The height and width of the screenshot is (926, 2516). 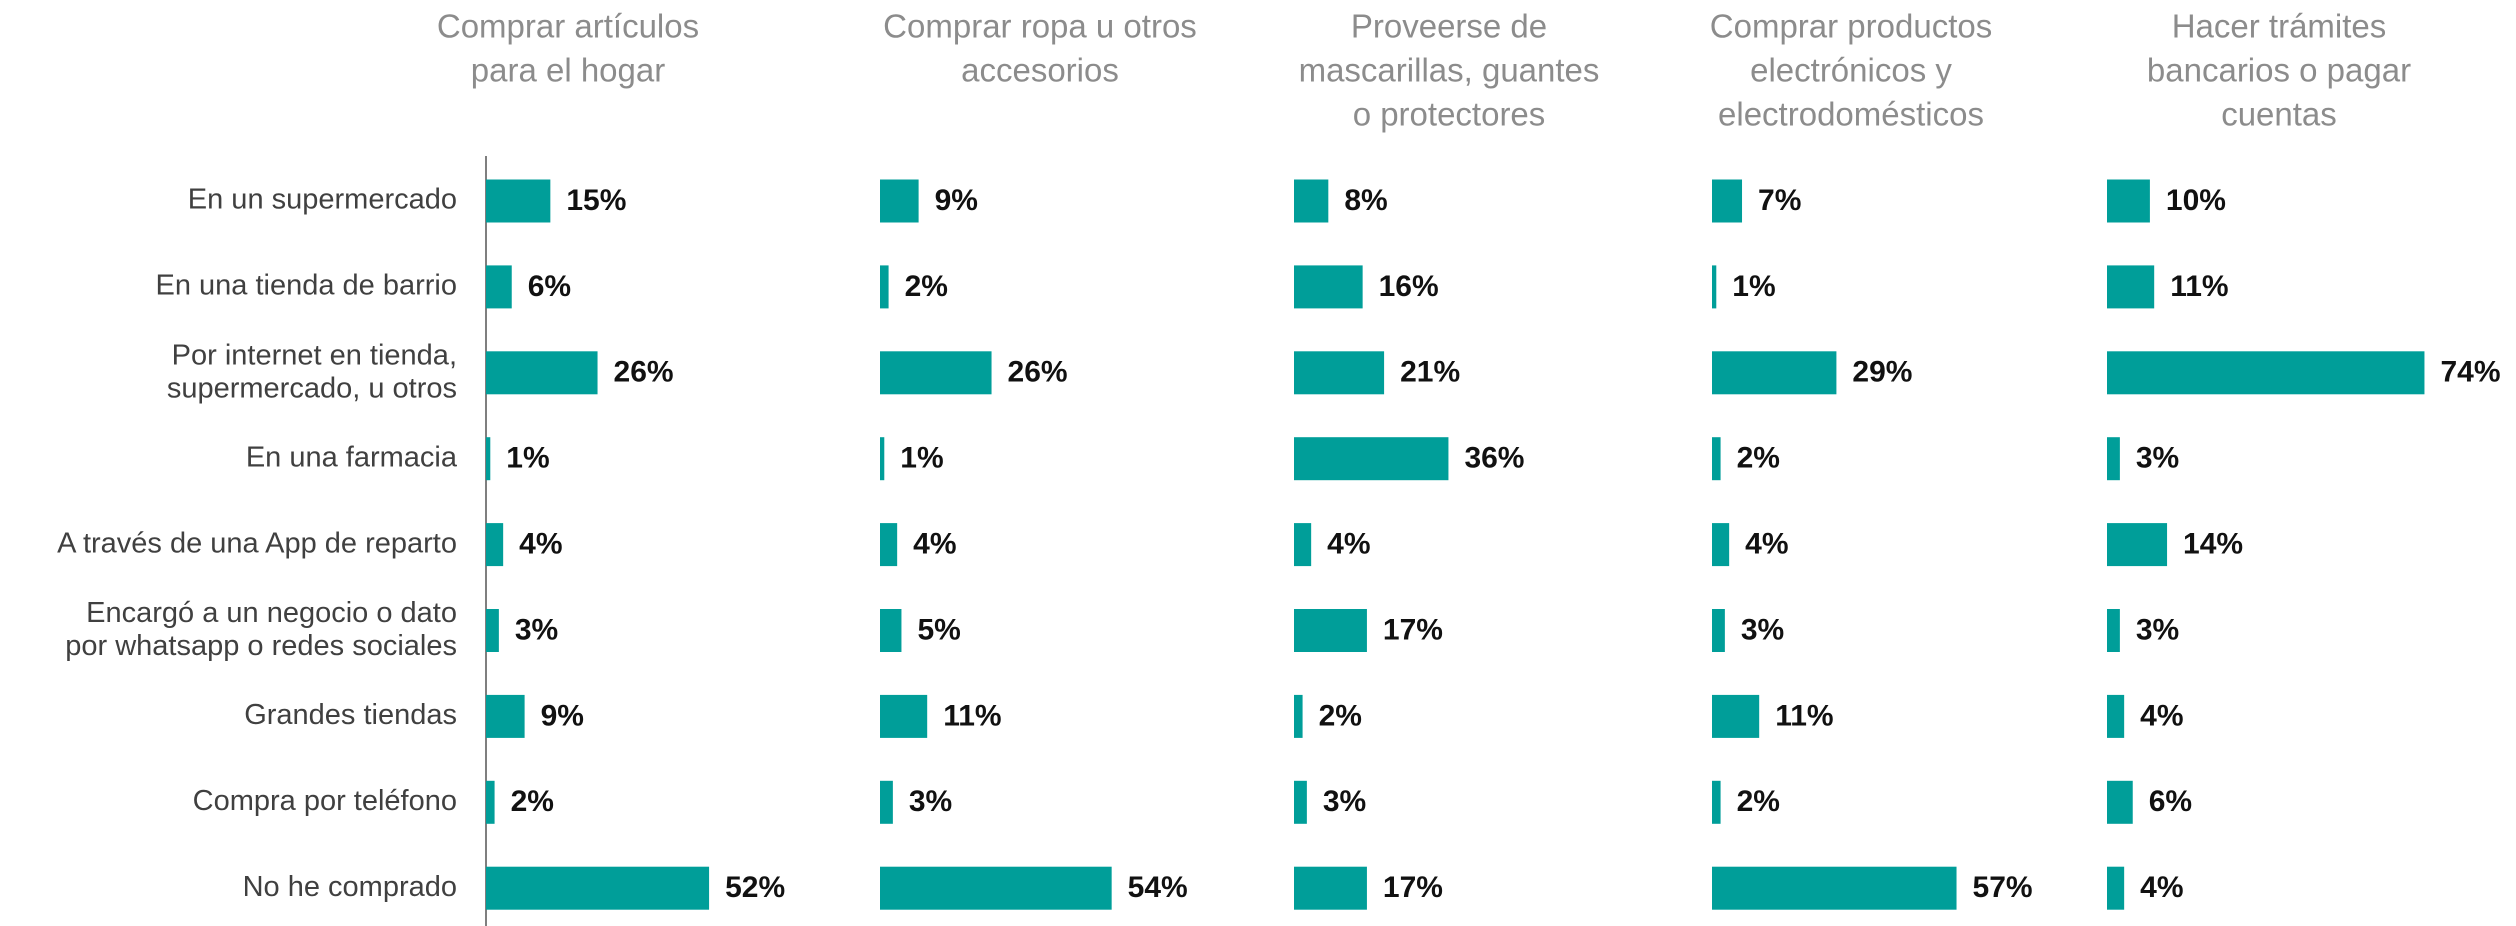 I want to click on panel-title: electrodomésticos, so click(x=1851, y=114).